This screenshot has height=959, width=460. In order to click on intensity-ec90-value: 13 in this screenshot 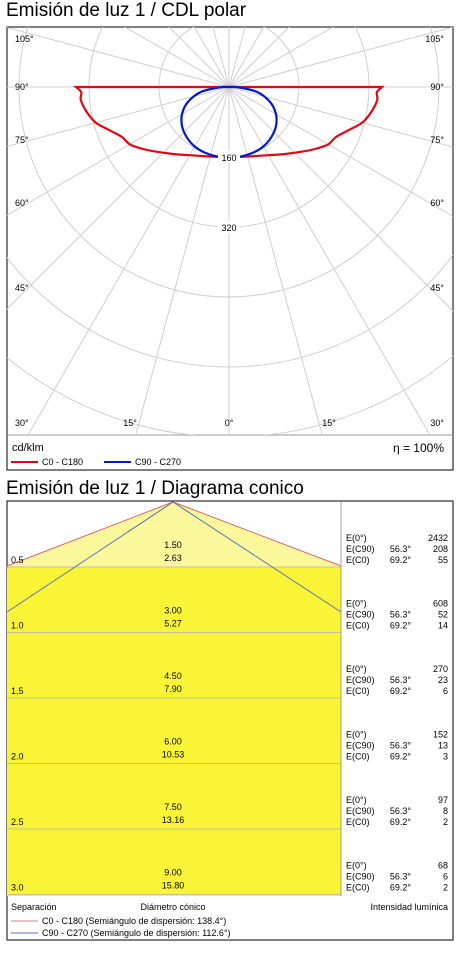, I will do `click(443, 746)`.